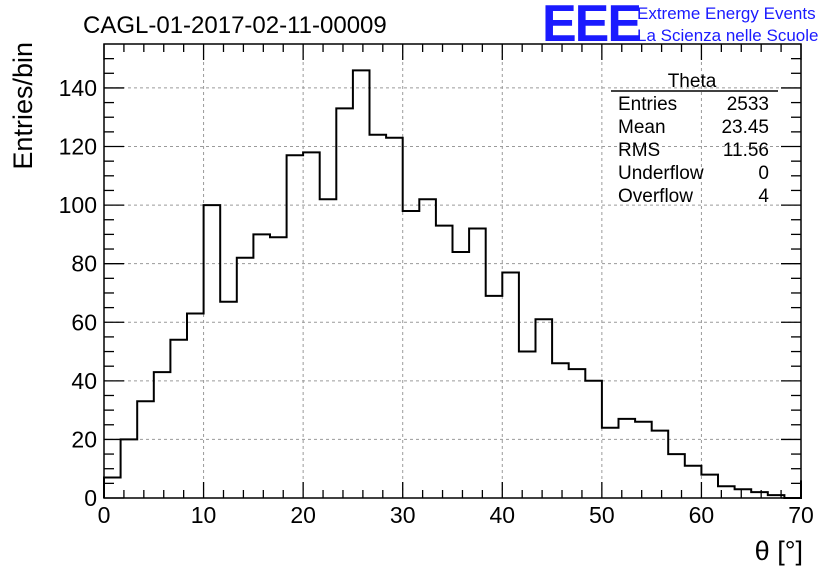 The width and height of the screenshot is (836, 572). I want to click on y-tick-label: 20, so click(84, 439).